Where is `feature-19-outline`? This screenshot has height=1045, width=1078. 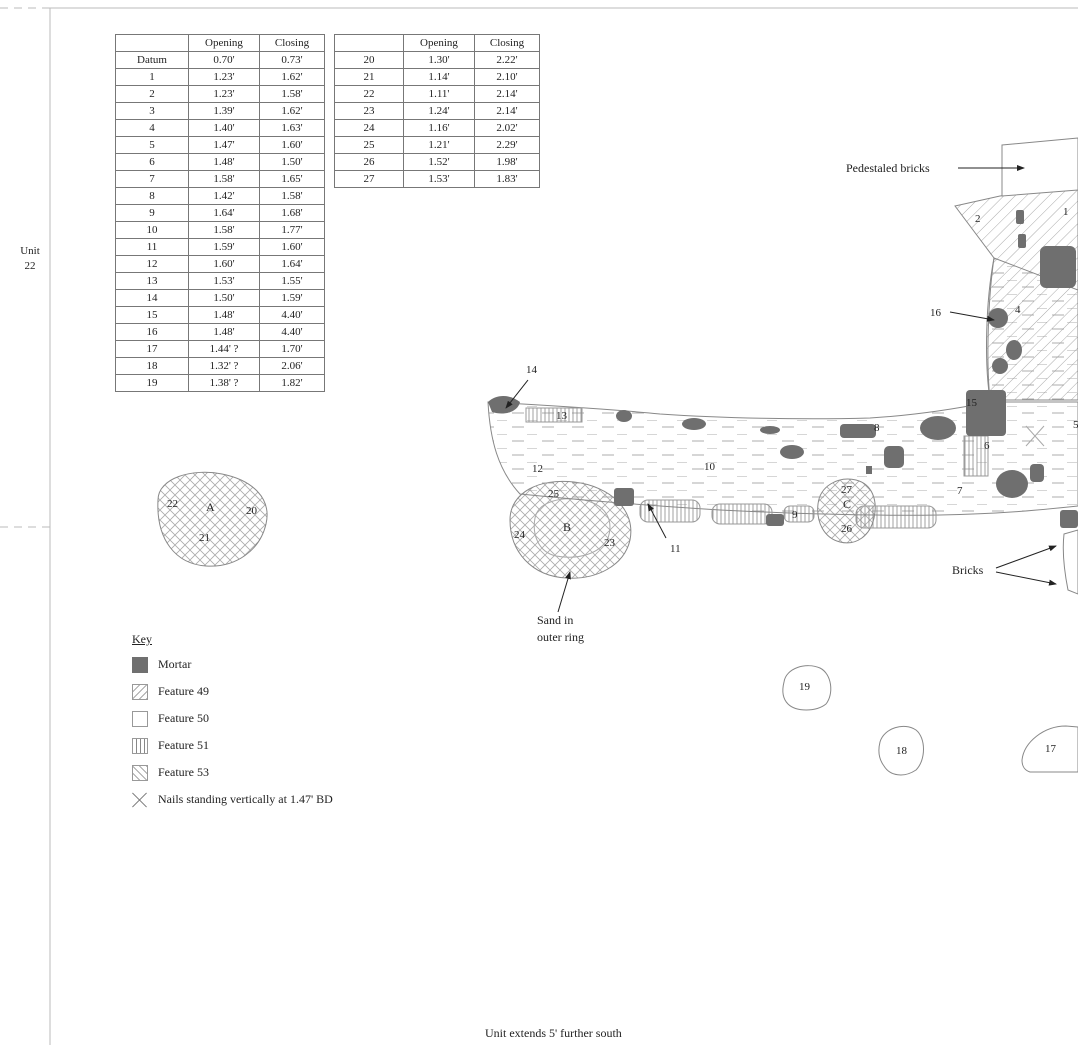
feature-19-outline is located at coordinates (807, 688).